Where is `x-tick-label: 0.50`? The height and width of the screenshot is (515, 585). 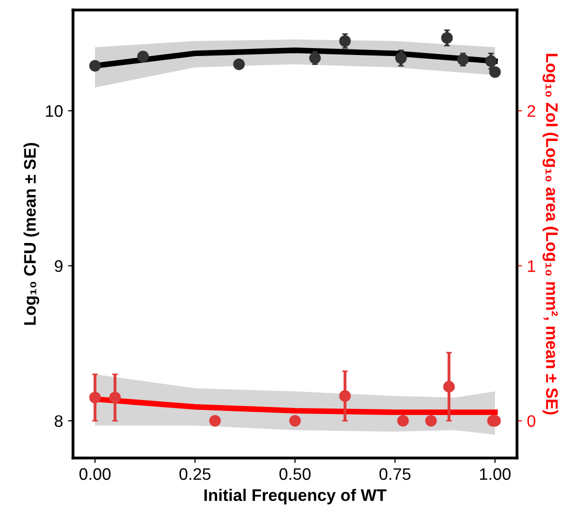 x-tick-label: 0.50 is located at coordinates (295, 474).